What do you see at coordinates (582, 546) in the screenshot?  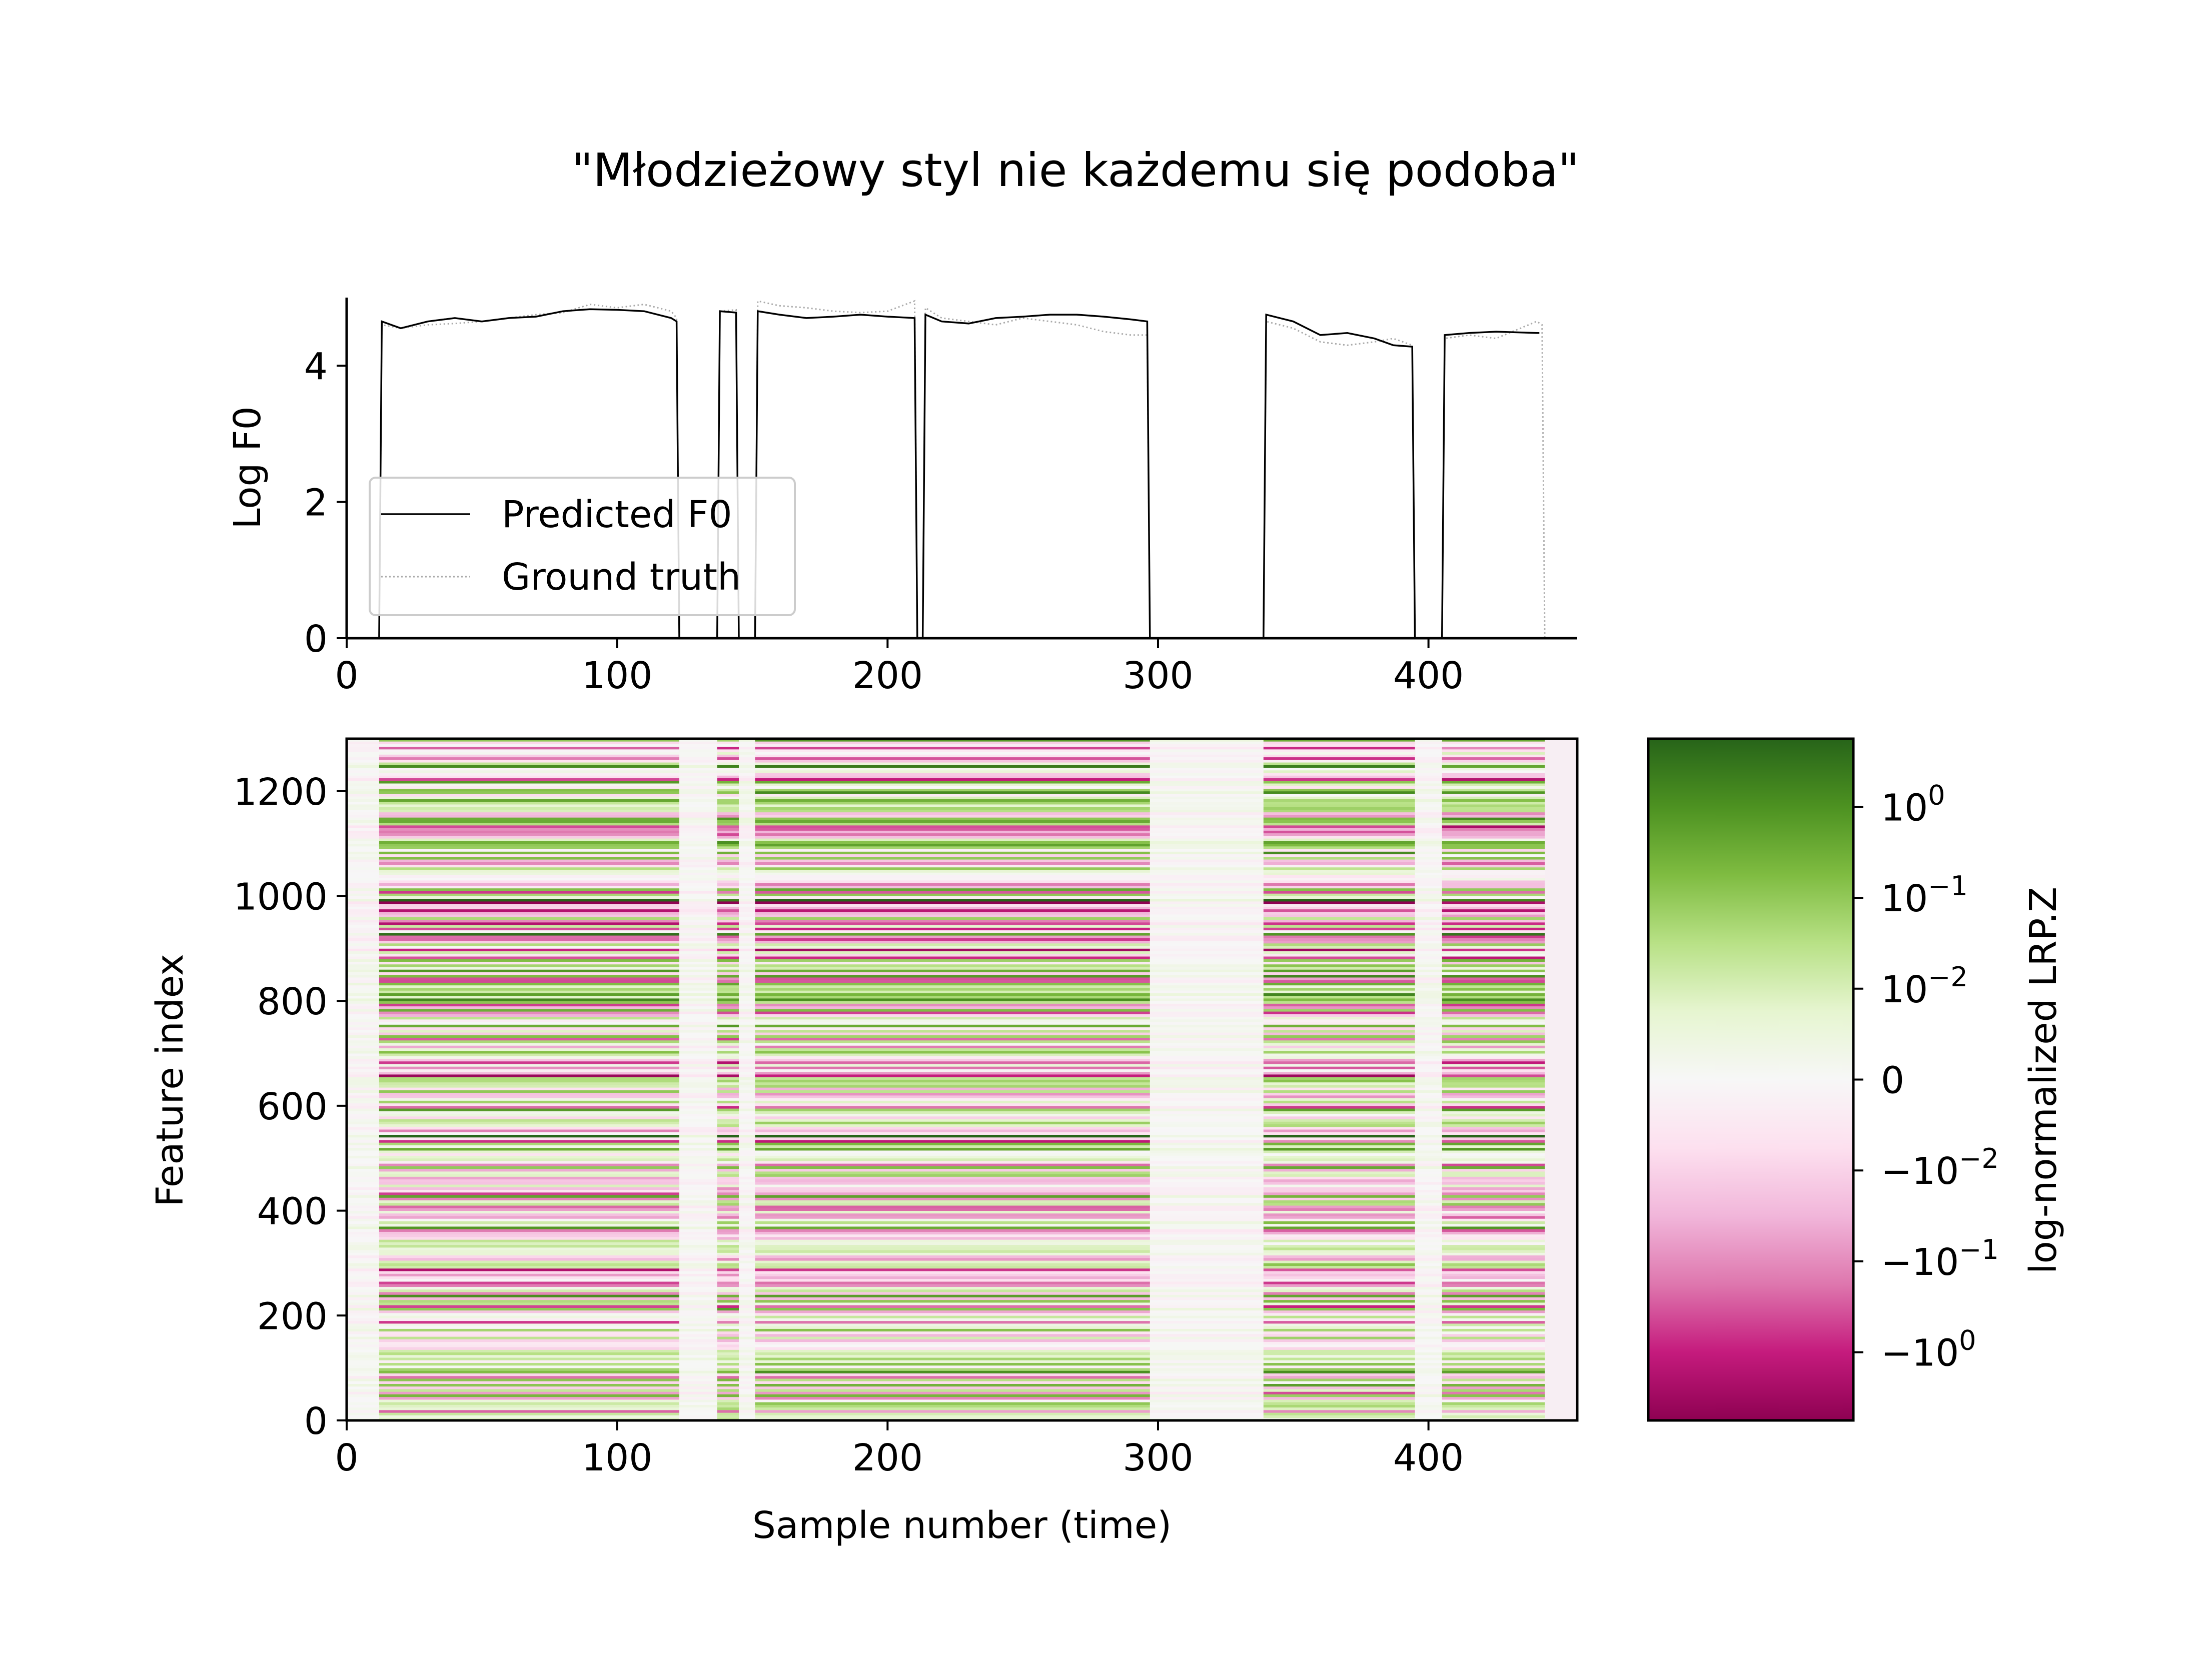 I see `legend: Predicted F0 Ground truth` at bounding box center [582, 546].